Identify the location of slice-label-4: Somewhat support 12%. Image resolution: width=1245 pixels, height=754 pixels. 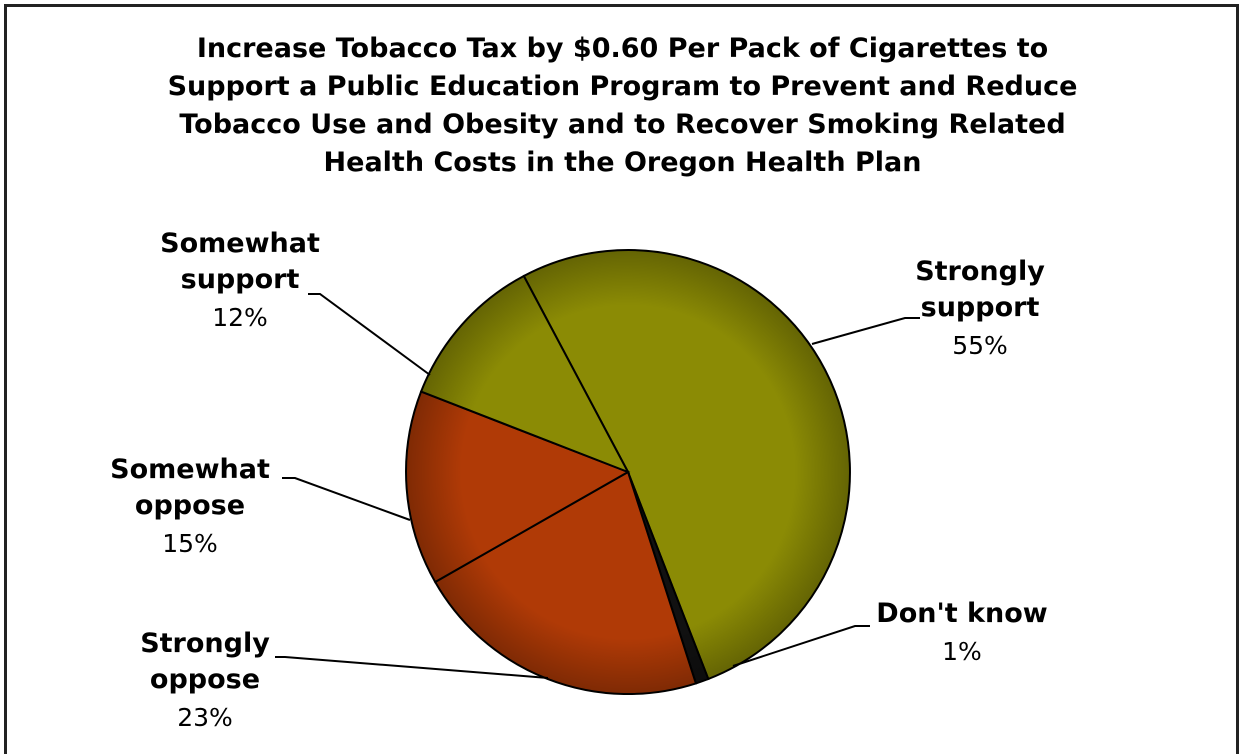
(240, 280).